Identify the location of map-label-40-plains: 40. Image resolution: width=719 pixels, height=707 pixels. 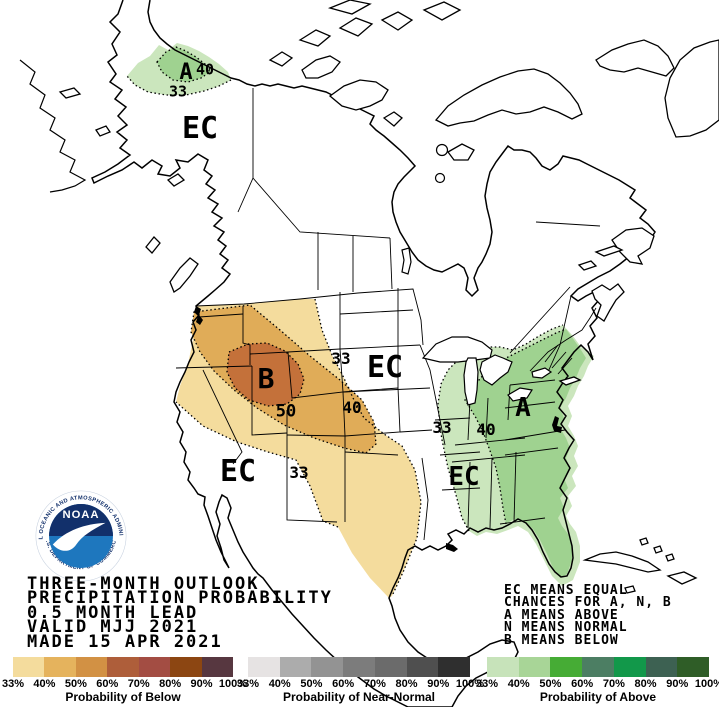
(352, 407).